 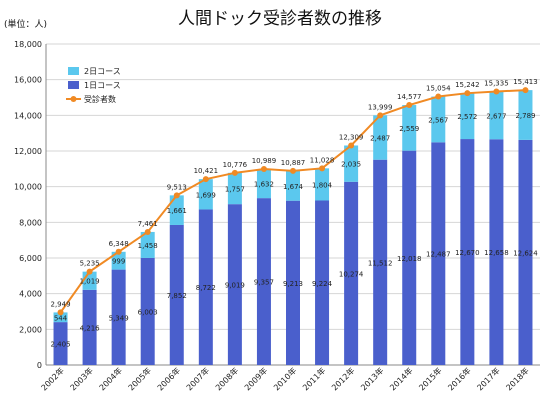 I want to click on data-label-1day: 7,852, so click(x=177, y=296).